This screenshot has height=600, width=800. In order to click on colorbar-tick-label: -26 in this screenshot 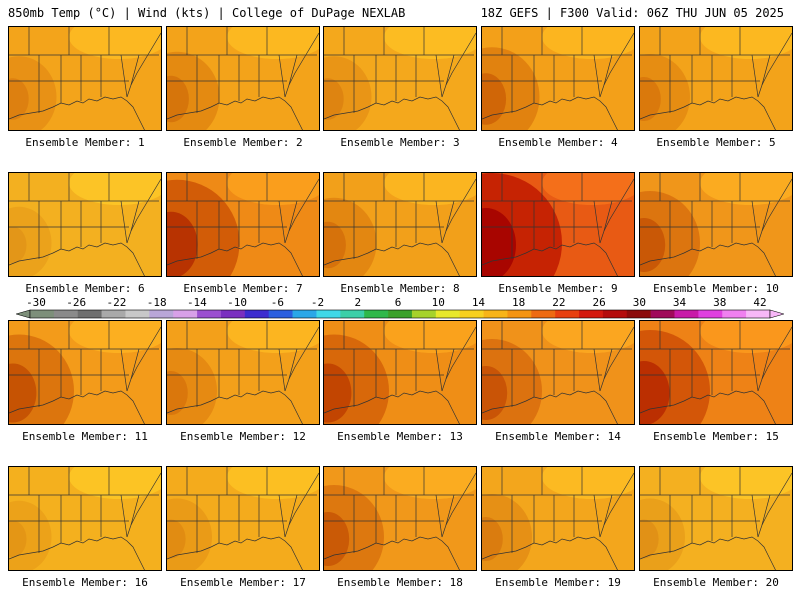, I will do `click(76, 302)`.